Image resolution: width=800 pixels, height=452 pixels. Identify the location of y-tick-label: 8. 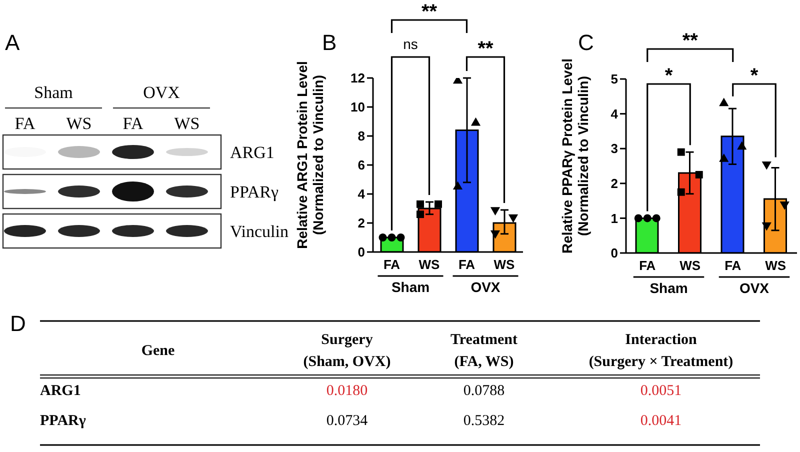
(361, 136).